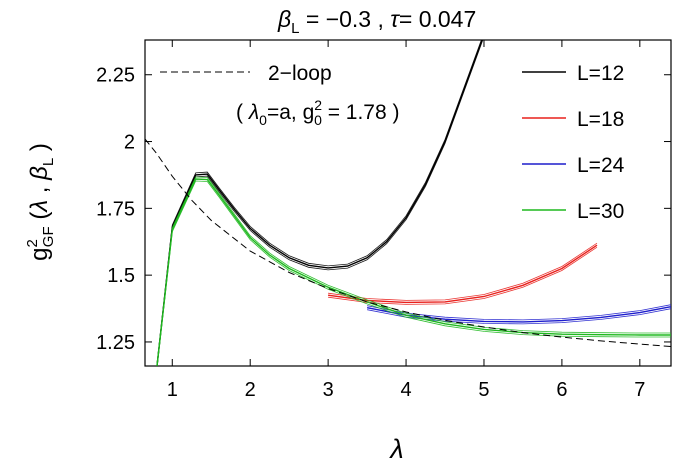 This screenshot has width=675, height=465. What do you see at coordinates (573, 211) in the screenshot?
I see `legend-entry-l30: L=30` at bounding box center [573, 211].